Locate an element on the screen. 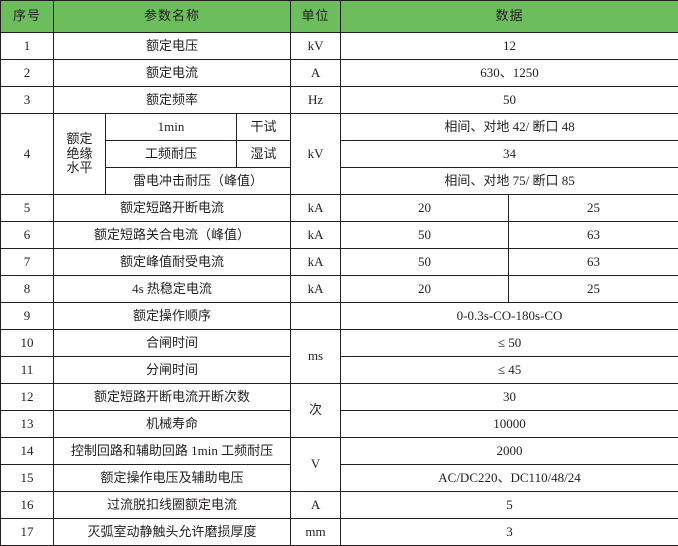 This screenshot has width=678, height=546. row-index: 9 is located at coordinates (27, 316).